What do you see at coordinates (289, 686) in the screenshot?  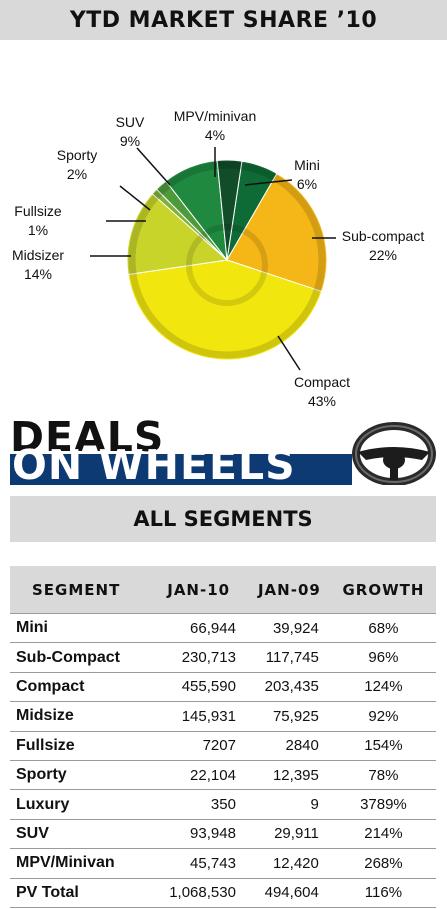 I see `jan09-cell: 203,435` at bounding box center [289, 686].